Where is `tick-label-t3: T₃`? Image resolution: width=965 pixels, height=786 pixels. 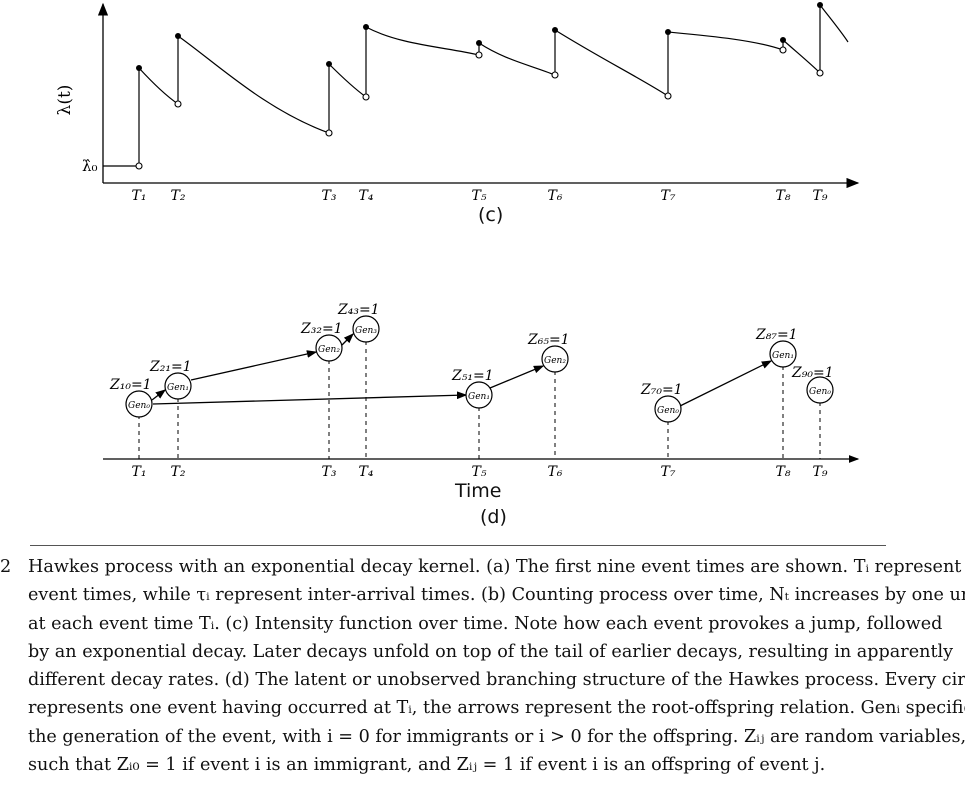 tick-label-t3: T₃ is located at coordinates (329, 196).